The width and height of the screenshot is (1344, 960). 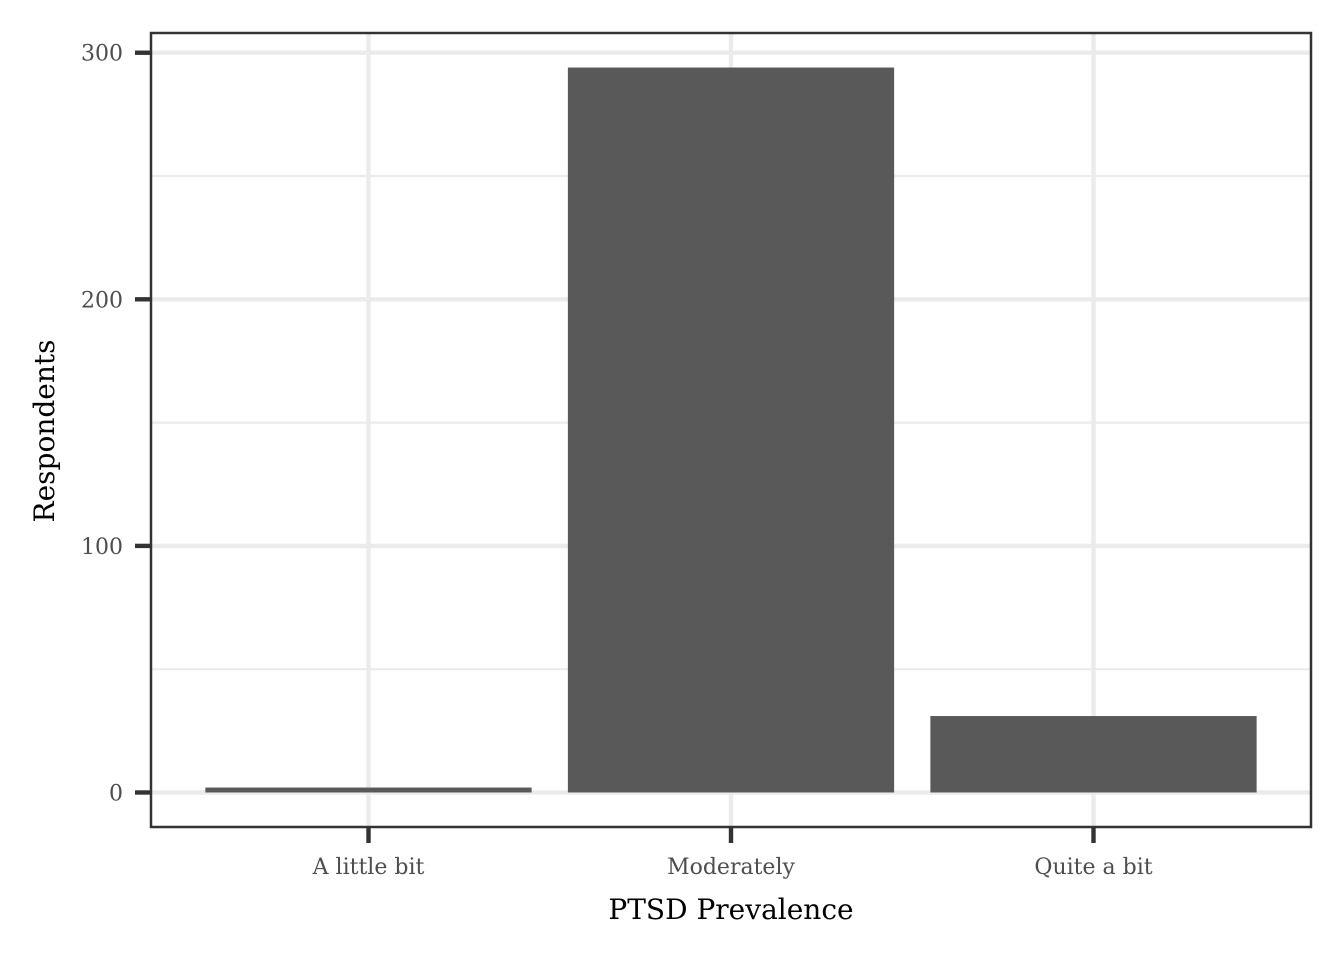 I want to click on x-tick-label: Quite a bit, so click(x=1093, y=867).